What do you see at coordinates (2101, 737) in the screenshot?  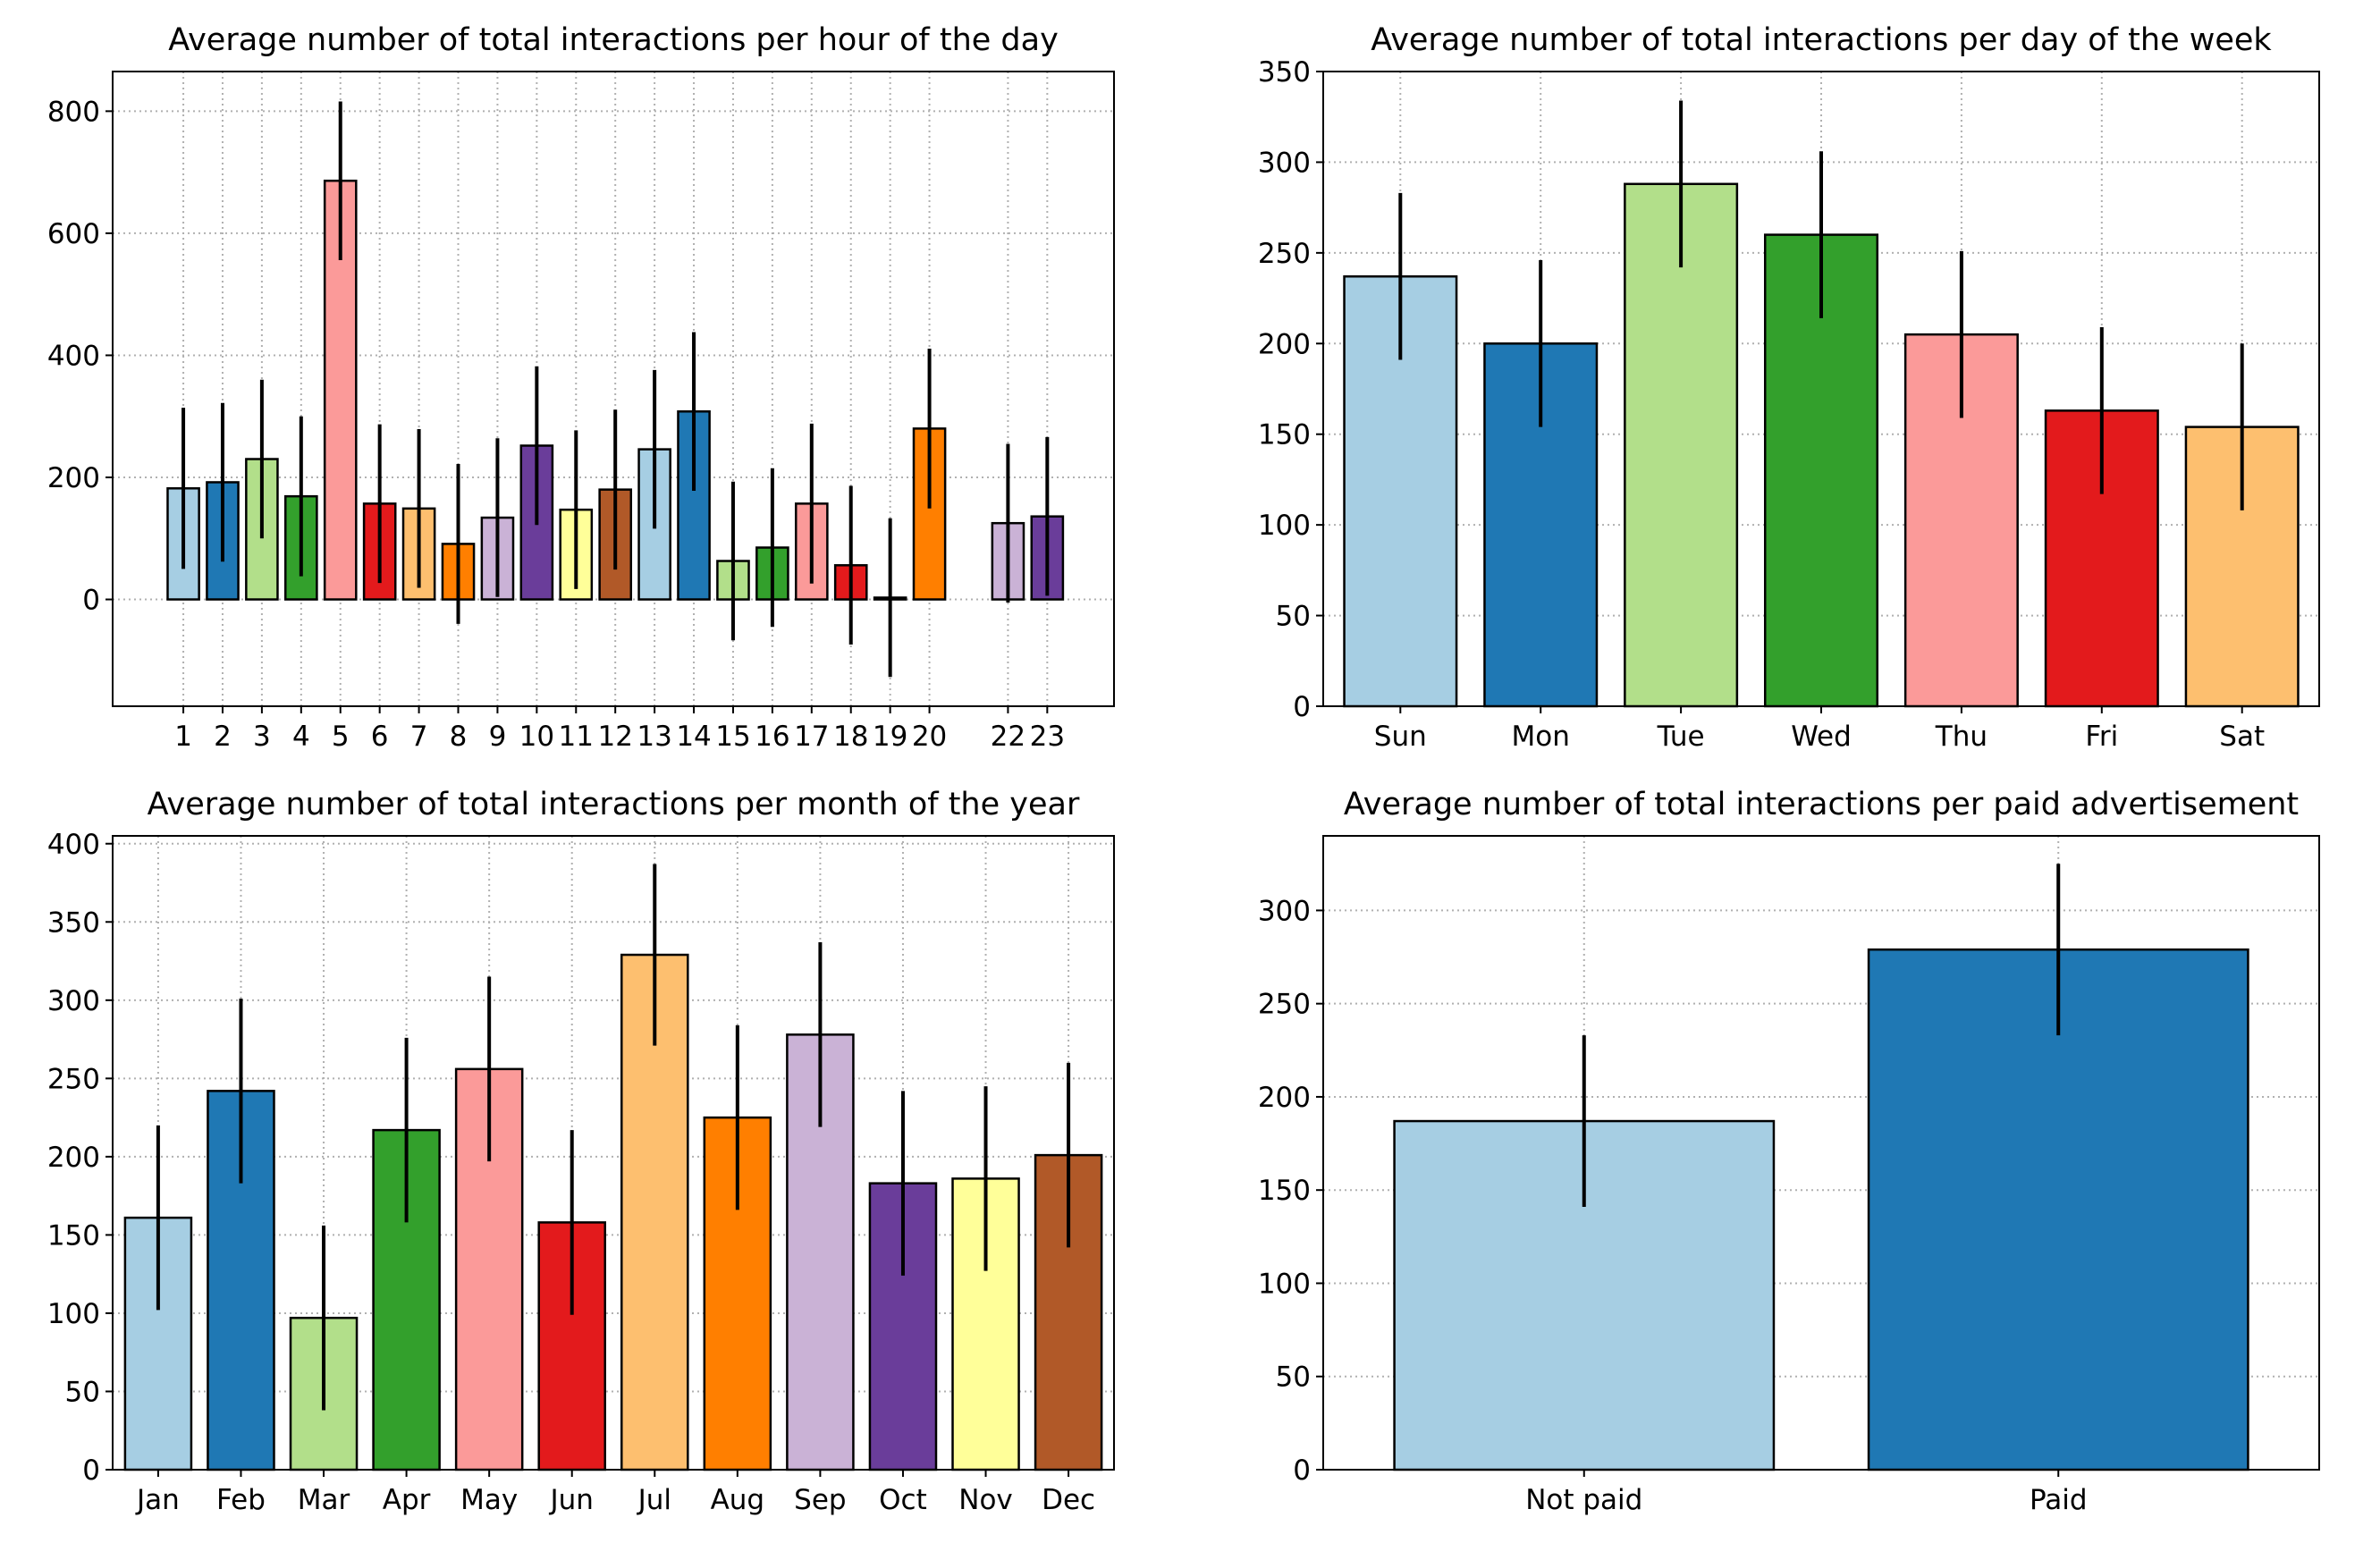 I see `x-tick-label: Fri` at bounding box center [2101, 737].